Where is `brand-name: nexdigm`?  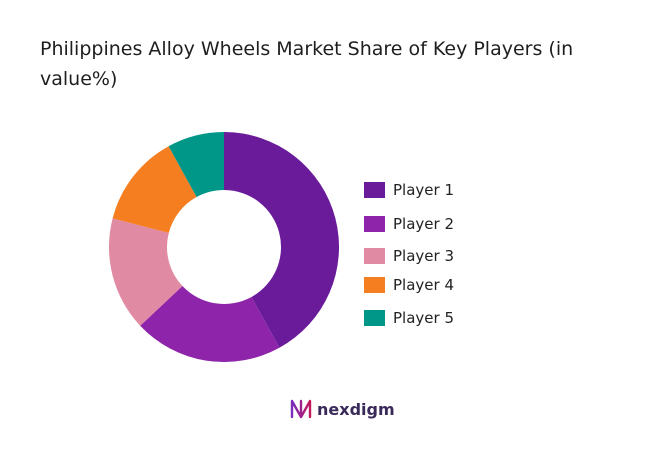 brand-name: nexdigm is located at coordinates (356, 409).